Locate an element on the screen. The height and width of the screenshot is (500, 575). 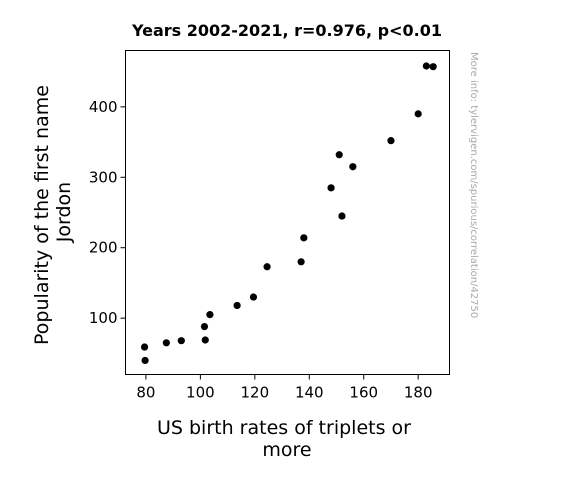
y-tick-label: 300 is located at coordinates (103, 177).